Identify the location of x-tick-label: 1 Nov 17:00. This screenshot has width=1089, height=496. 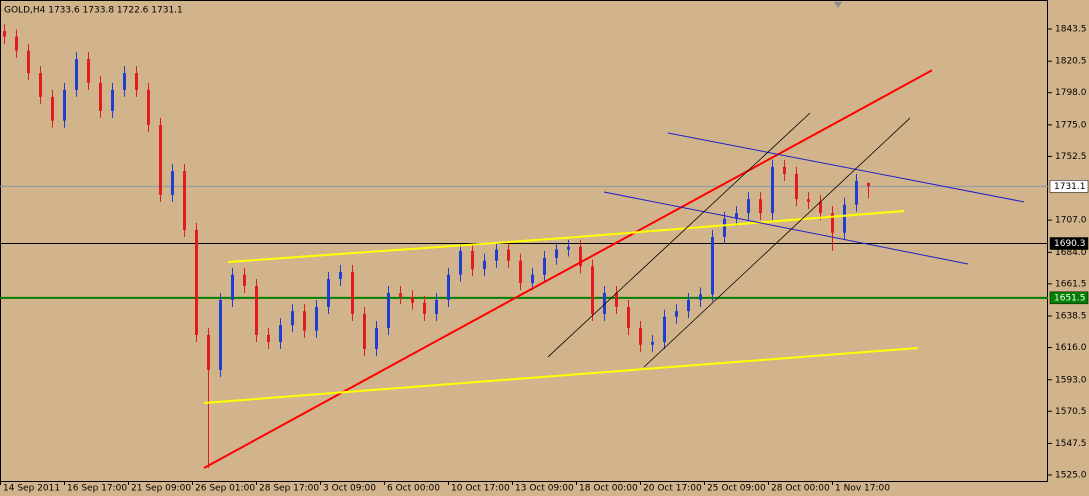
(862, 489).